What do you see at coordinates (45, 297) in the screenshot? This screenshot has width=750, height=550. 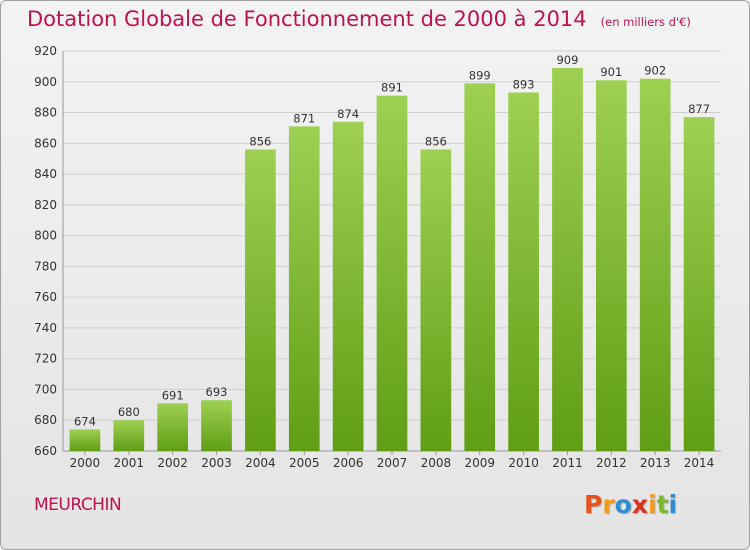 I see `y-tick-label: 760` at bounding box center [45, 297].